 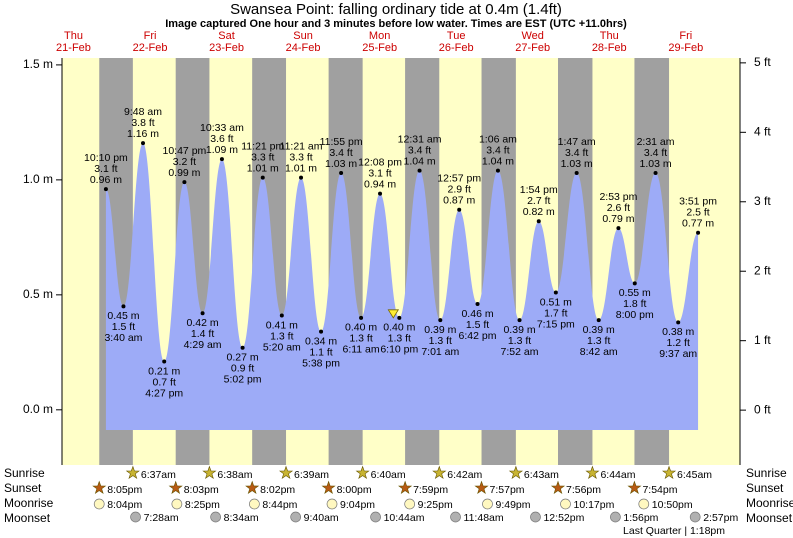 I want to click on sunset-time: 8:02pm, so click(x=277, y=490).